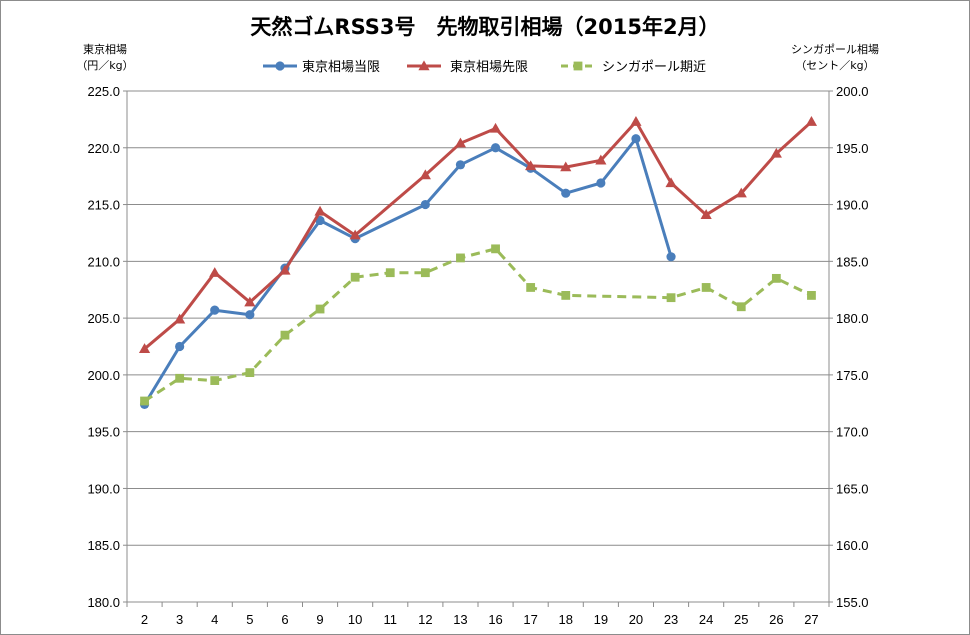  I want to click on left-tick-label: 200.0, so click(103, 375).